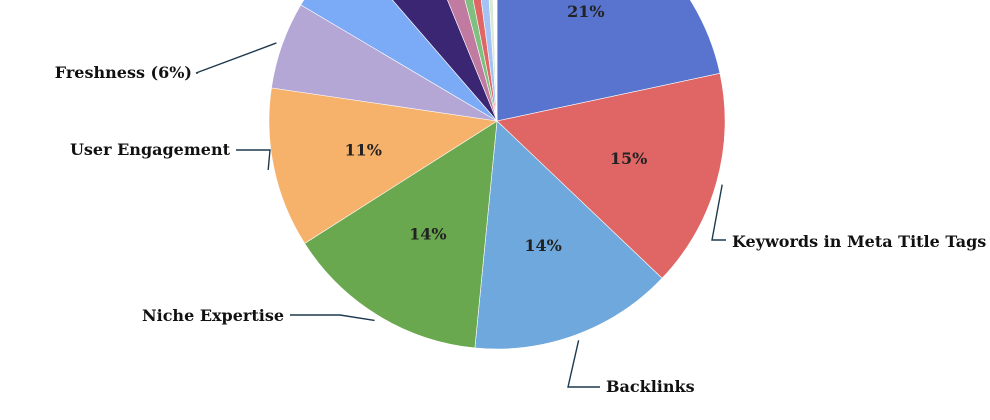 The width and height of the screenshot is (990, 420). What do you see at coordinates (150, 149) in the screenshot?
I see `callout-label-user-engagement: User Engagement` at bounding box center [150, 149].